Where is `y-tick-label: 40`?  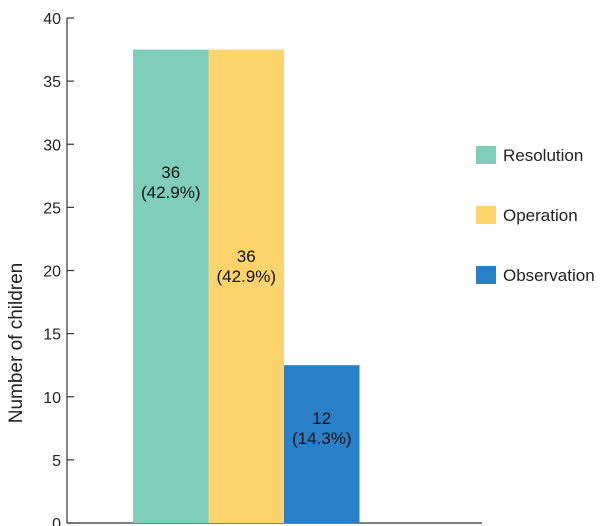
y-tick-label: 40 is located at coordinates (52, 19).